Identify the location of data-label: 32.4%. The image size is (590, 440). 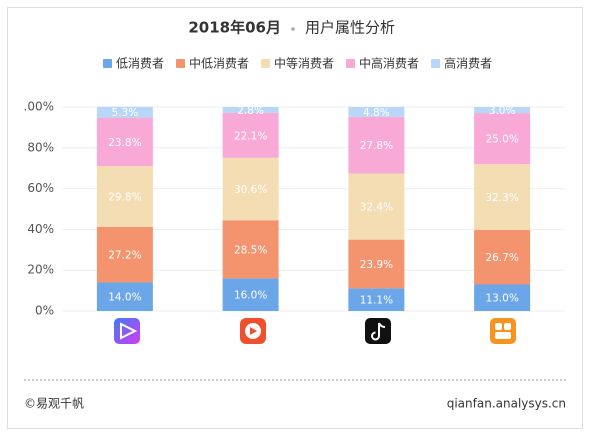
(376, 208).